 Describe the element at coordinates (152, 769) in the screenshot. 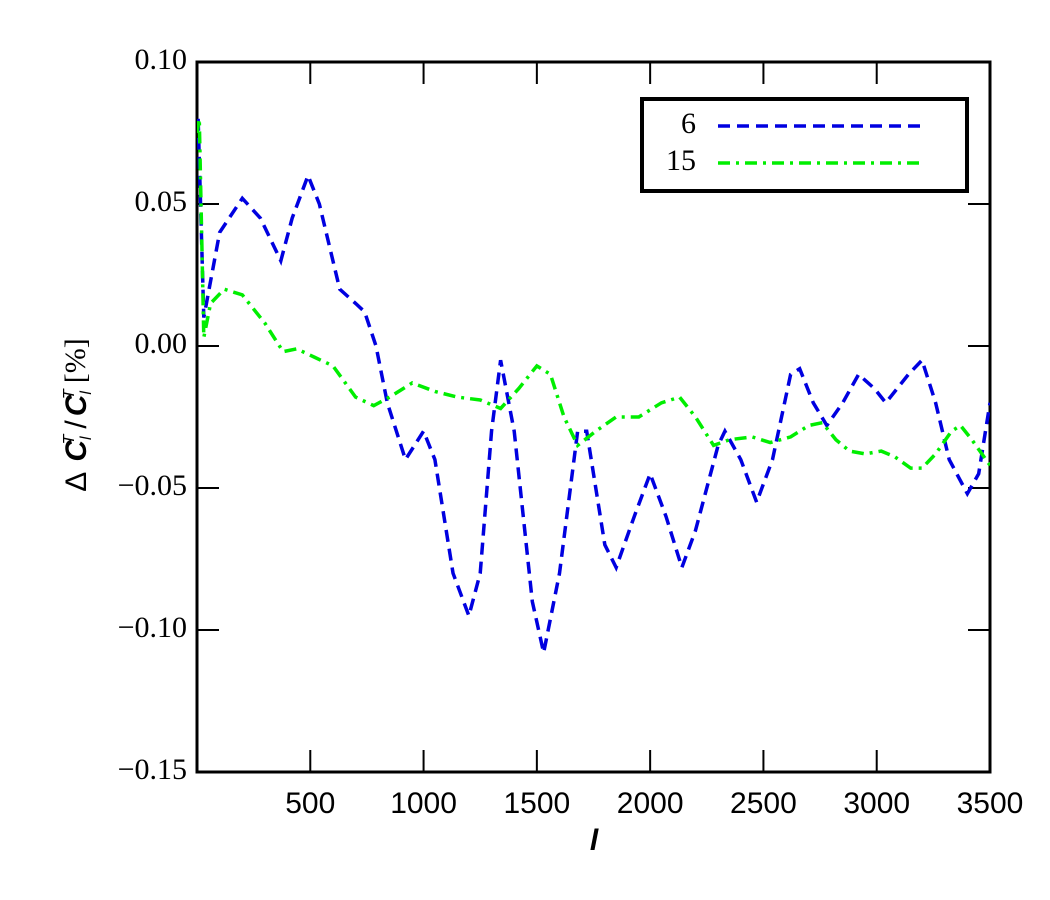

I see `y-tick-label: −0.15` at that location.